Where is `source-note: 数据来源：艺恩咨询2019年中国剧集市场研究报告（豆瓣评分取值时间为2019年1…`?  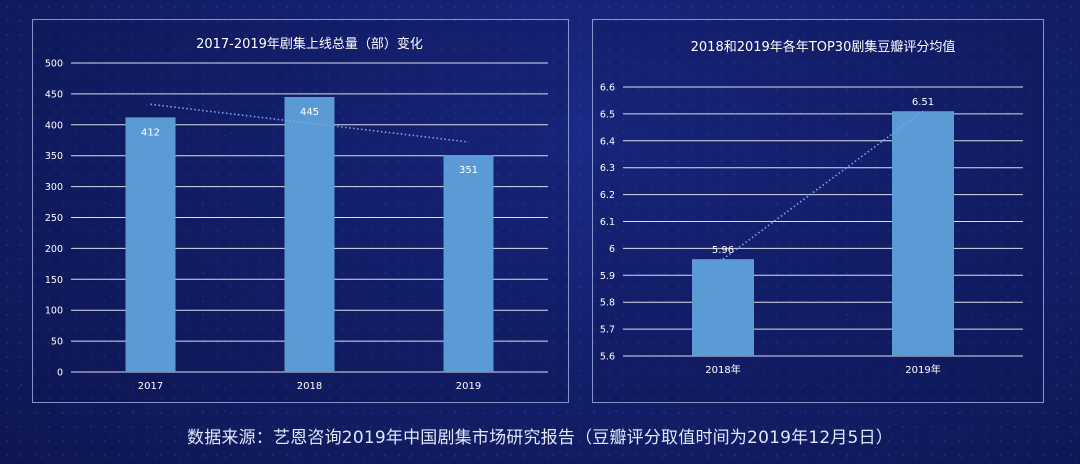
source-note: 数据来源：艺恩咨询2019年中国剧集市场研究报告（豆瓣评分取值时间为2019年1… is located at coordinates (540, 438).